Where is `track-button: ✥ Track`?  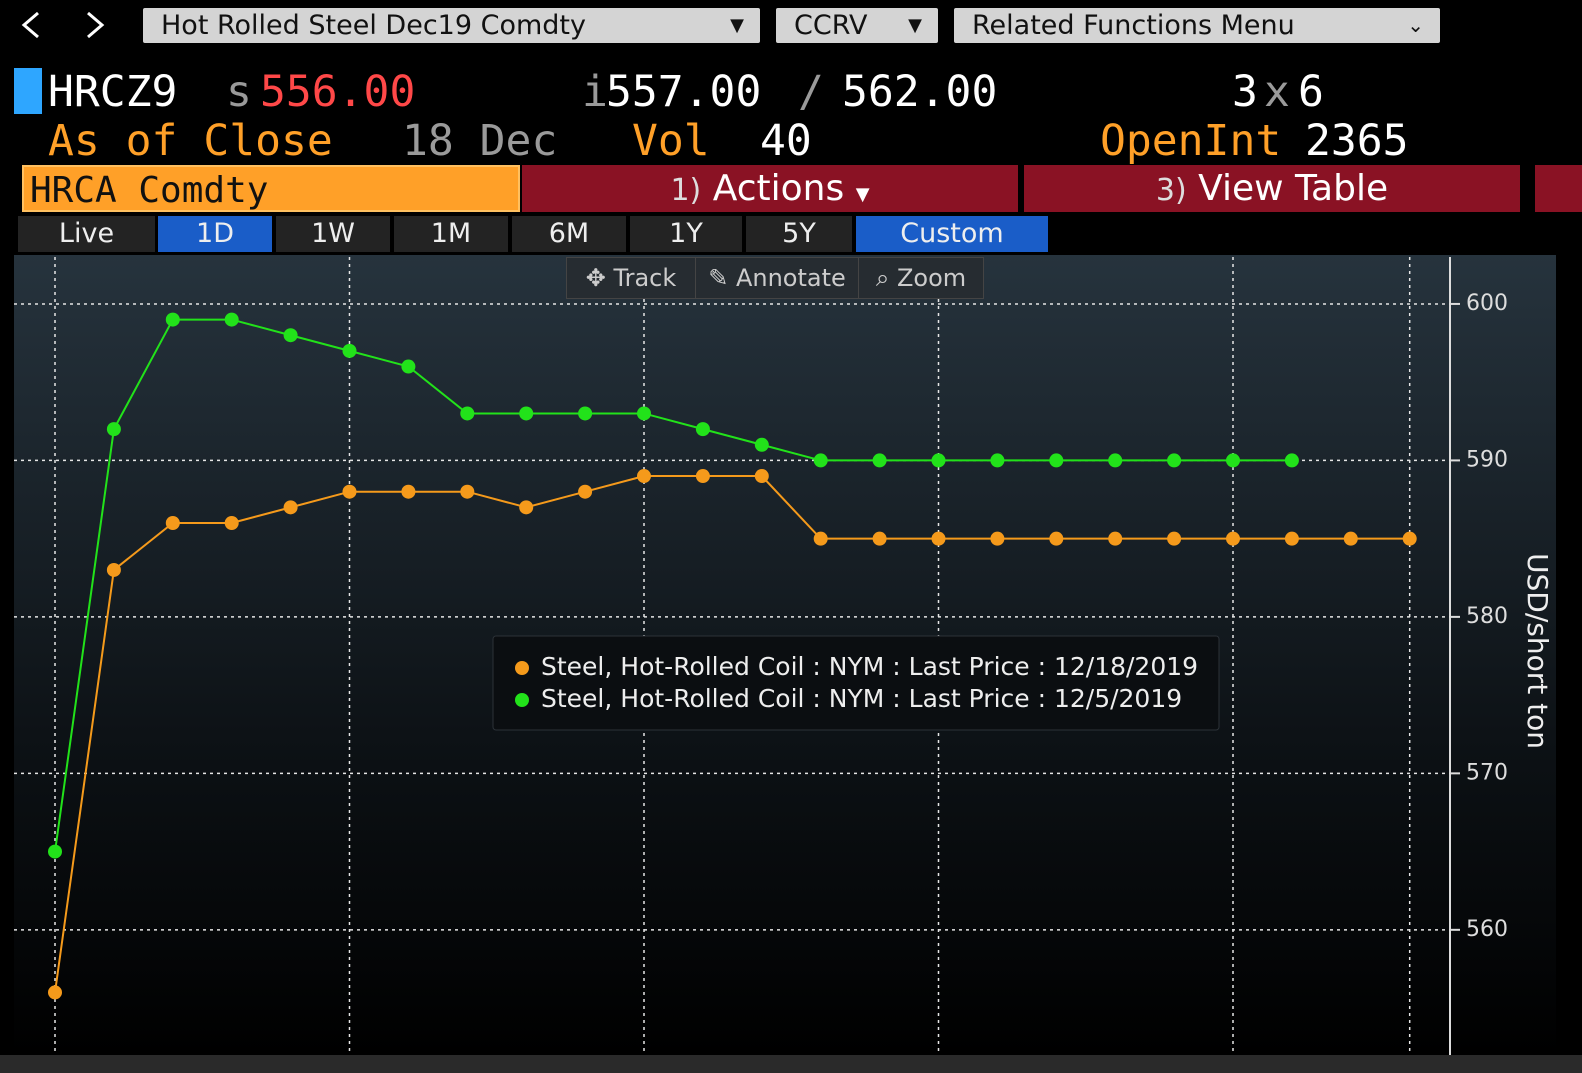 track-button: ✥ Track is located at coordinates (631, 278).